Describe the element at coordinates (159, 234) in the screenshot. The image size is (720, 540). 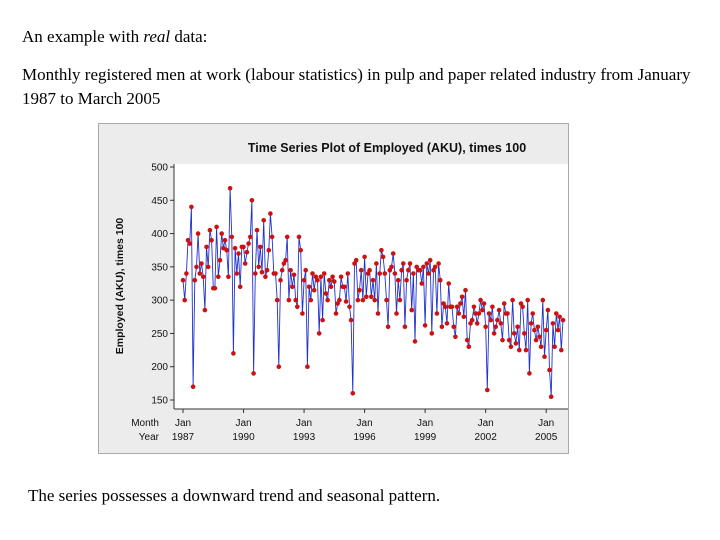
I see `y-tick-label-400: 400` at that location.